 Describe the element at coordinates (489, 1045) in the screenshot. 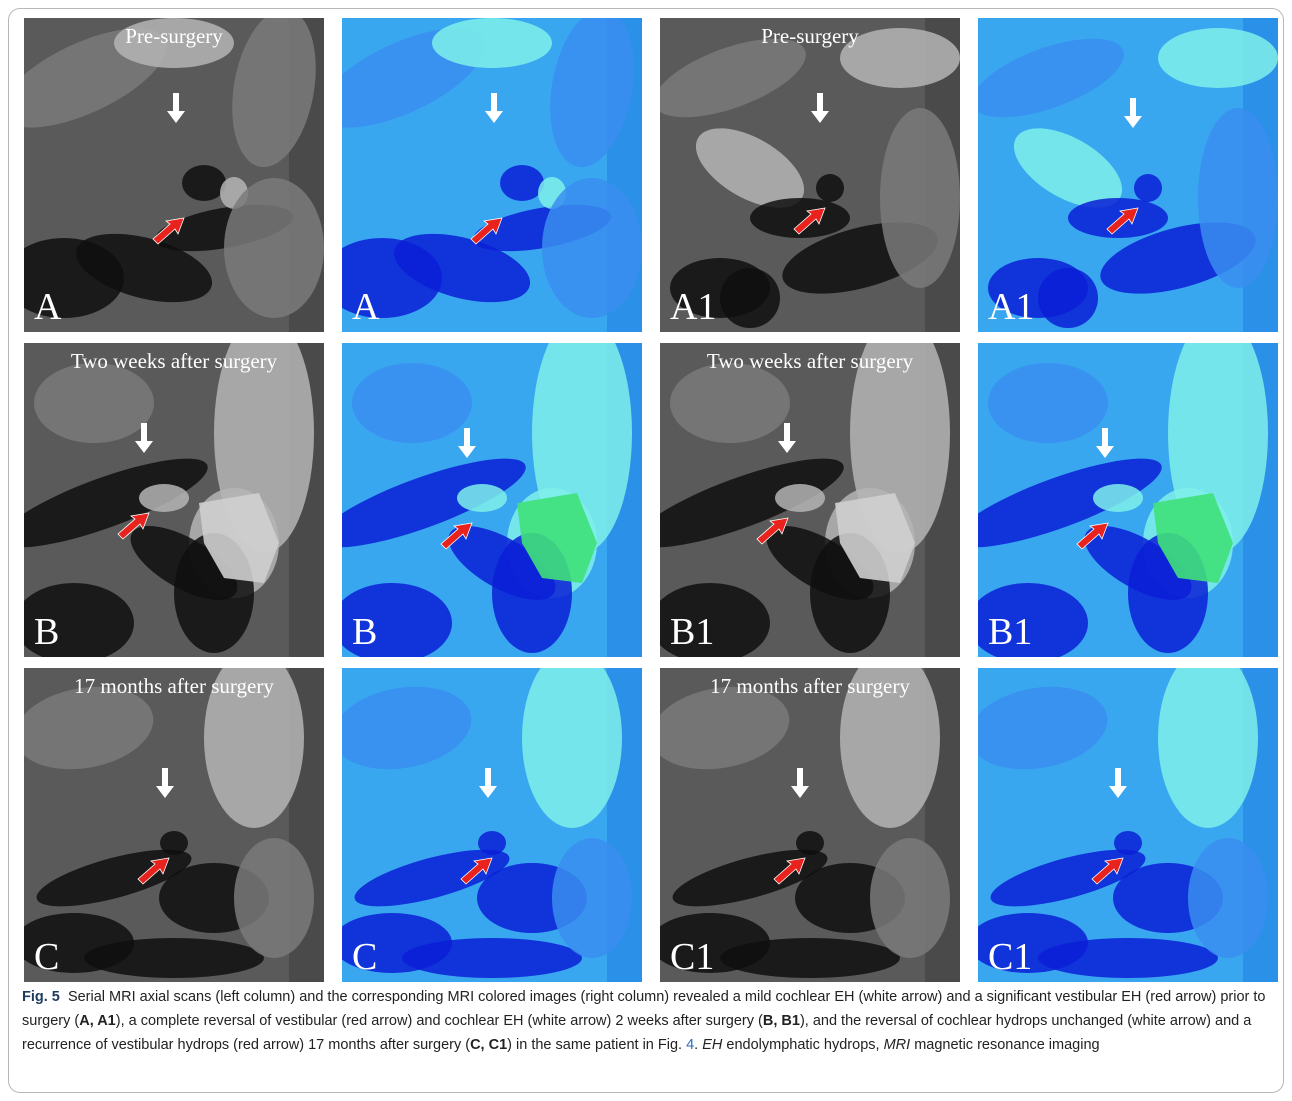

I see `caption-bold: C, C1` at that location.